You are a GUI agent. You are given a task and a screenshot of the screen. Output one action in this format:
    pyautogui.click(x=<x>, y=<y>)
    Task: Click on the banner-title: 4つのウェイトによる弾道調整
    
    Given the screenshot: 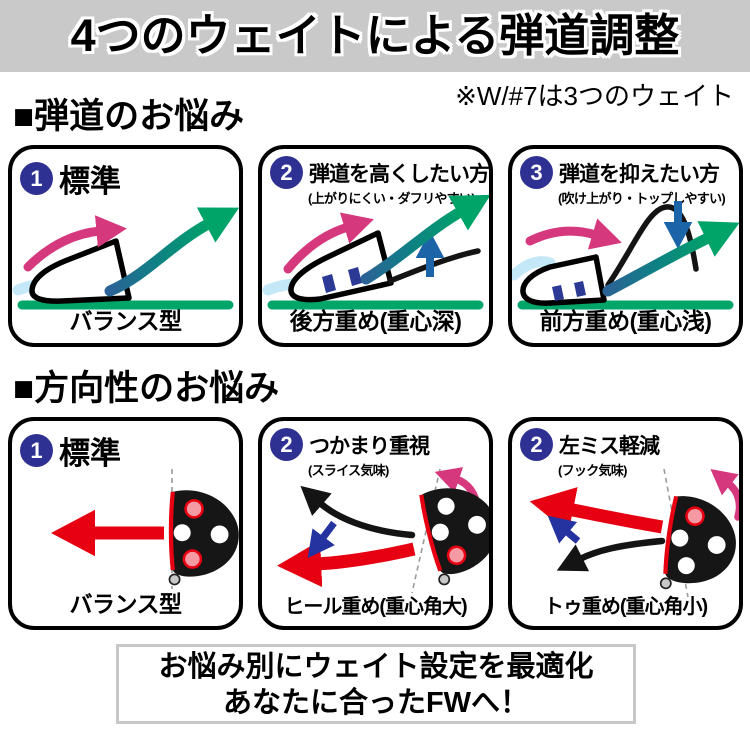 What is the action you would take?
    pyautogui.click(x=375, y=35)
    